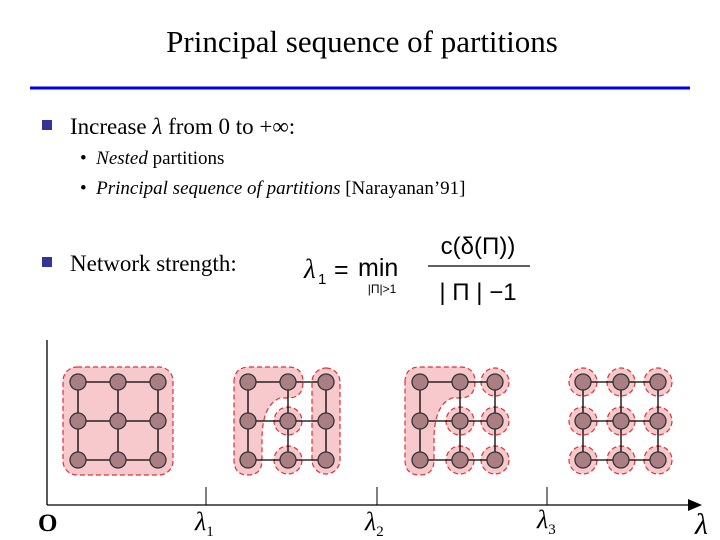 The width and height of the screenshot is (720, 540). Describe the element at coordinates (695, 505) in the screenshot. I see `axis-arrow` at that location.